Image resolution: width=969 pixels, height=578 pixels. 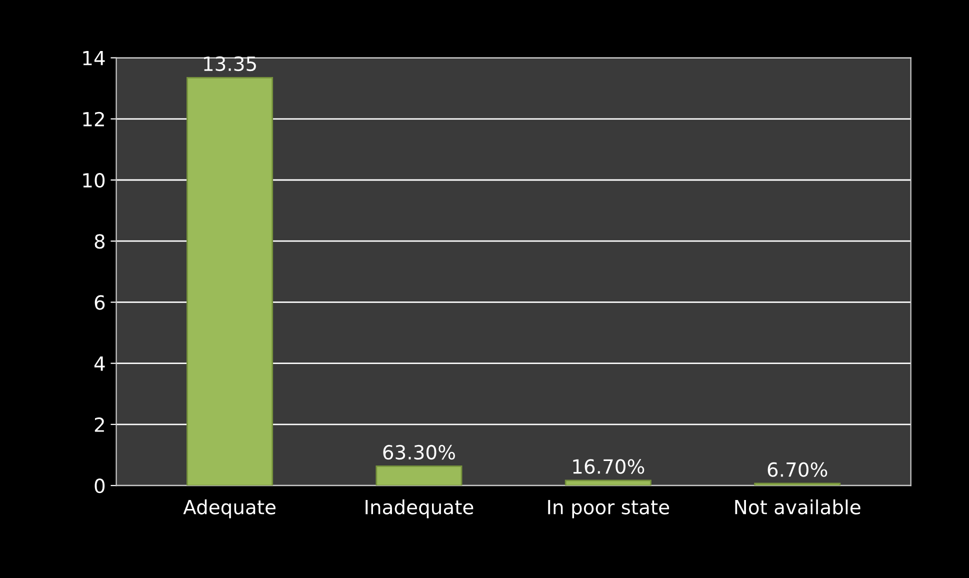 What do you see at coordinates (93, 119) in the screenshot?
I see `y-tick-label: 12` at bounding box center [93, 119].